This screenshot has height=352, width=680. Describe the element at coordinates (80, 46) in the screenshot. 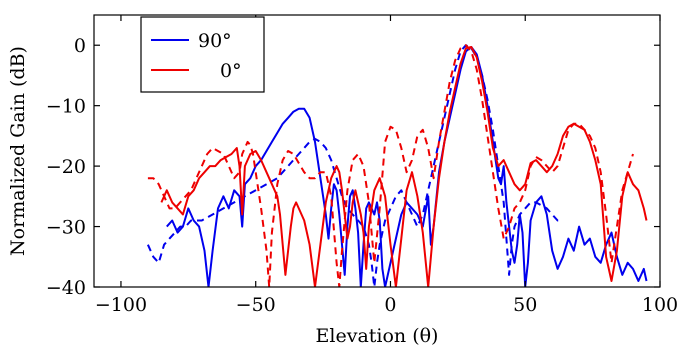

I see `y-tick-label-0: 0` at that location.